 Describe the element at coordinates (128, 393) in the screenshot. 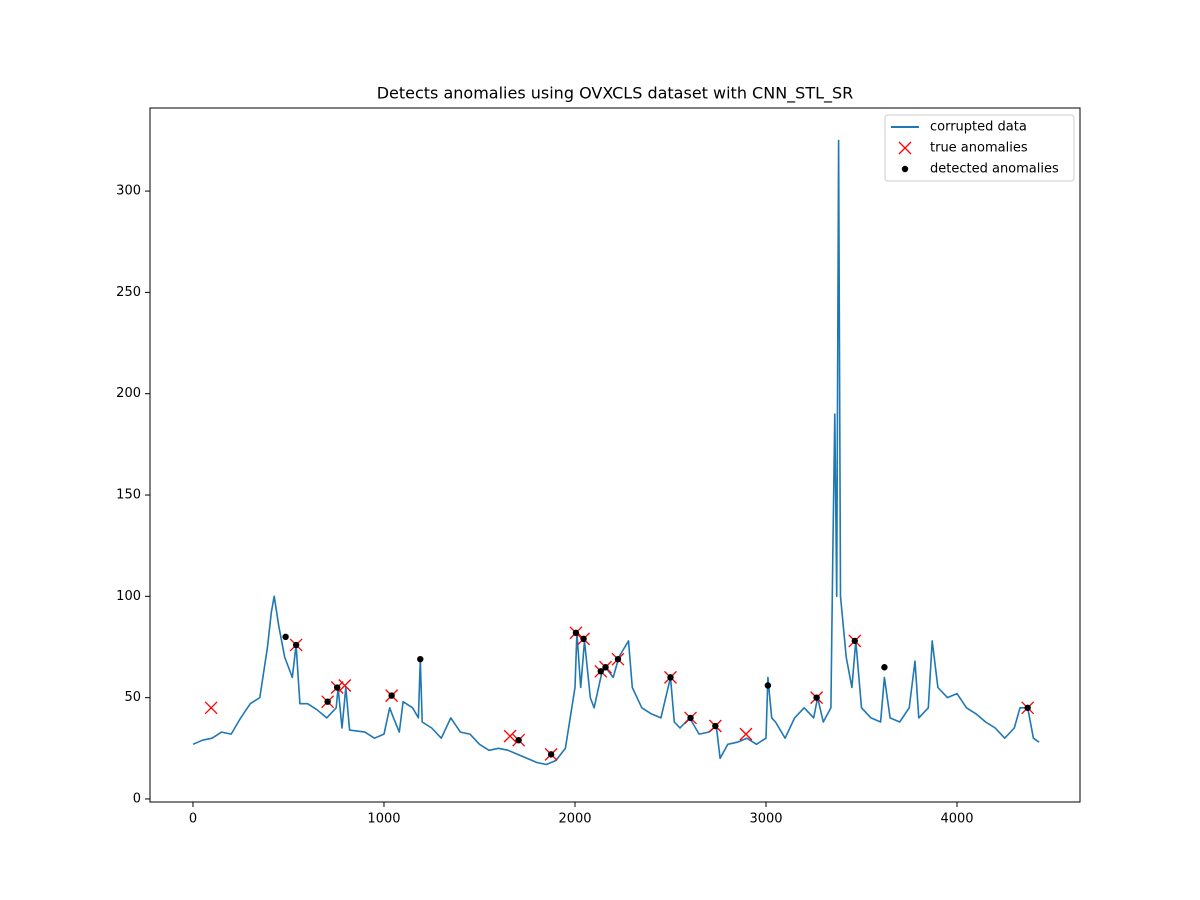

I see `y-tick-label: 200` at that location.